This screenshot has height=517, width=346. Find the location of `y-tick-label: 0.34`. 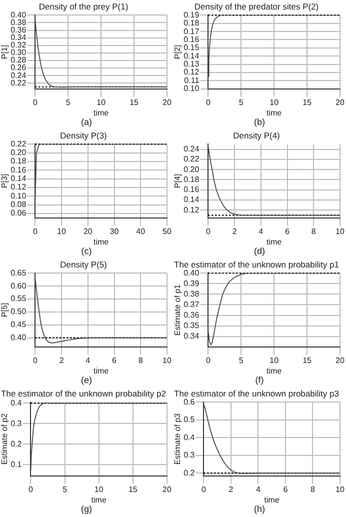

y-tick-label: 0.34 is located at coordinates (18, 37).